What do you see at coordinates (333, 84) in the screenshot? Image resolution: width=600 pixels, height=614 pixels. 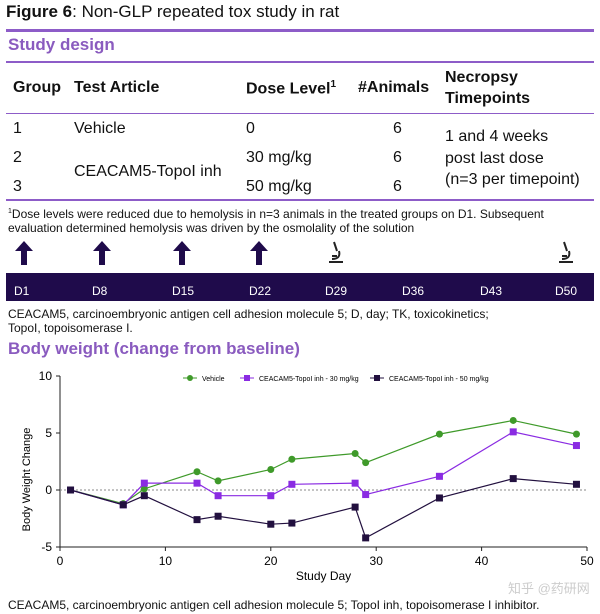 I see `dose-footnote-marker: 1` at bounding box center [333, 84].